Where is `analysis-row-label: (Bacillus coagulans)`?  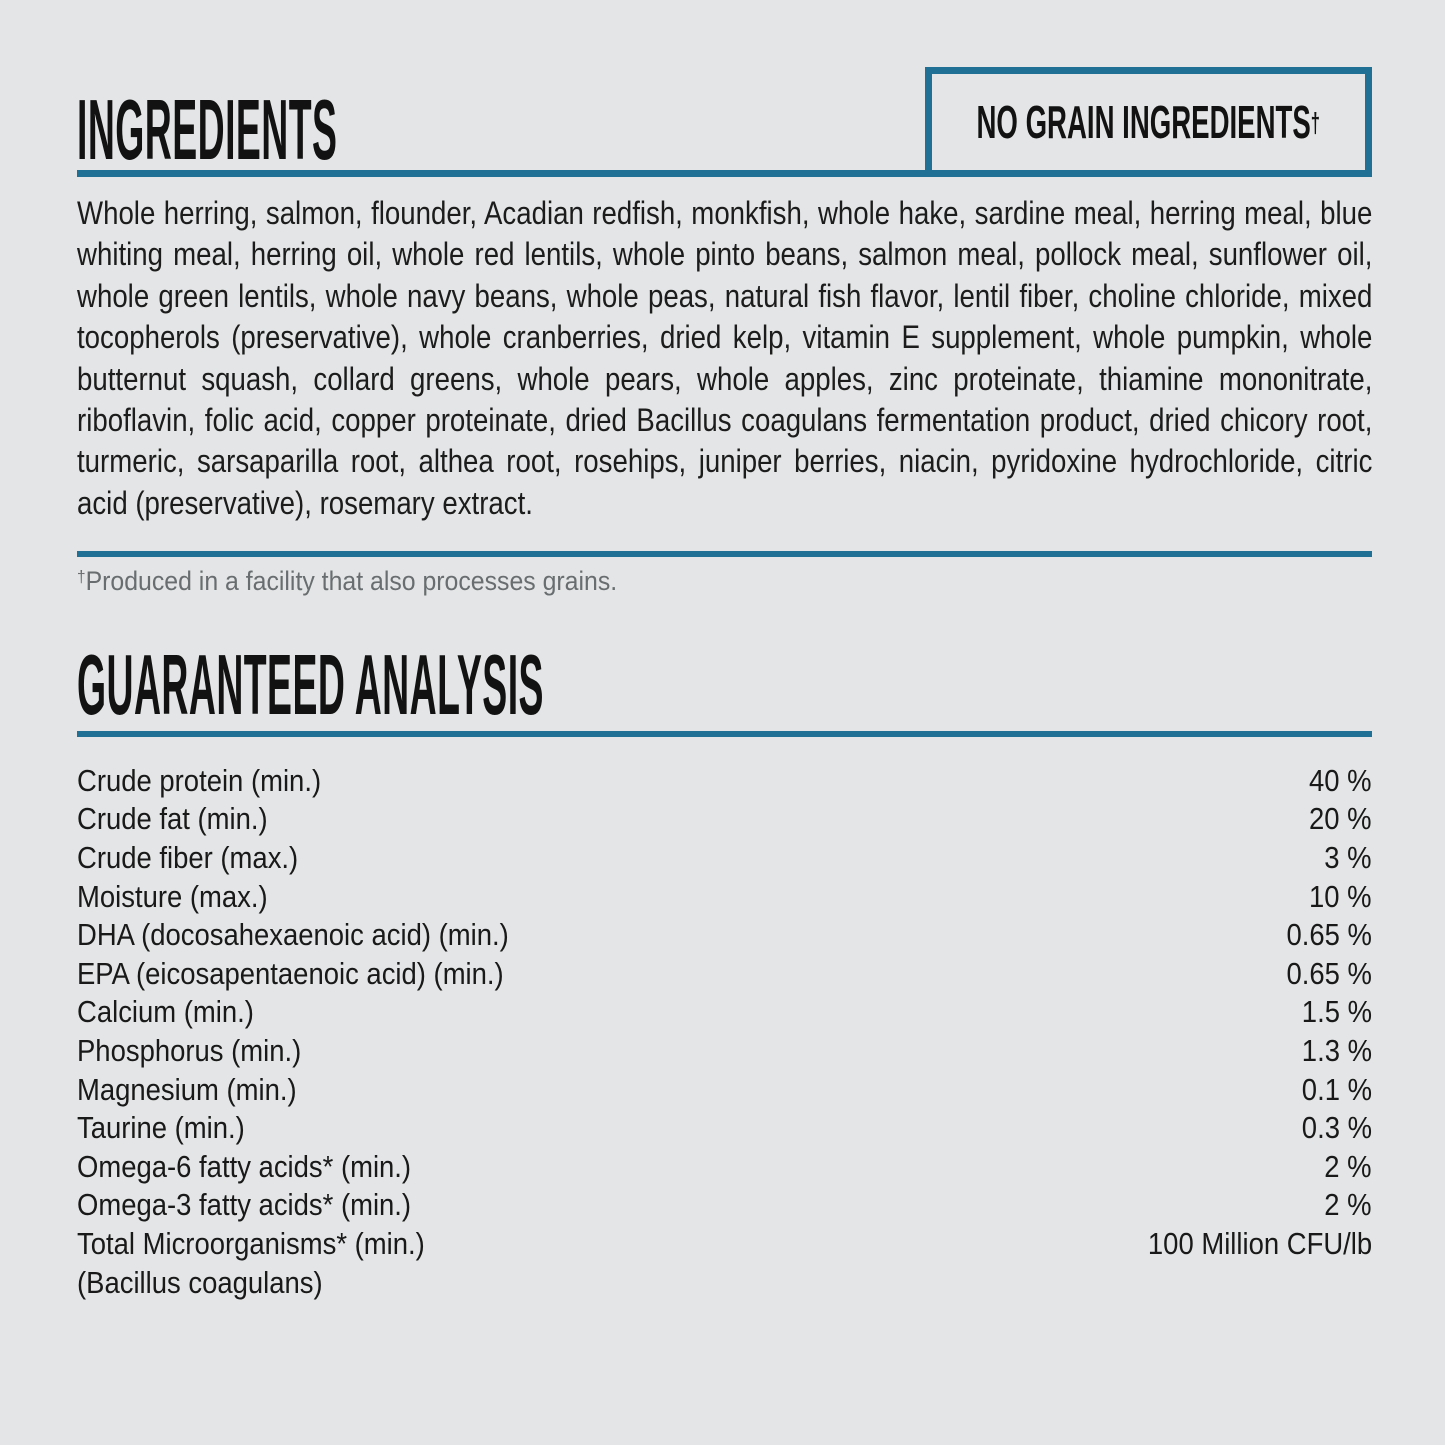
analysis-row-label: (Bacillus coagulans) is located at coordinates (200, 1282).